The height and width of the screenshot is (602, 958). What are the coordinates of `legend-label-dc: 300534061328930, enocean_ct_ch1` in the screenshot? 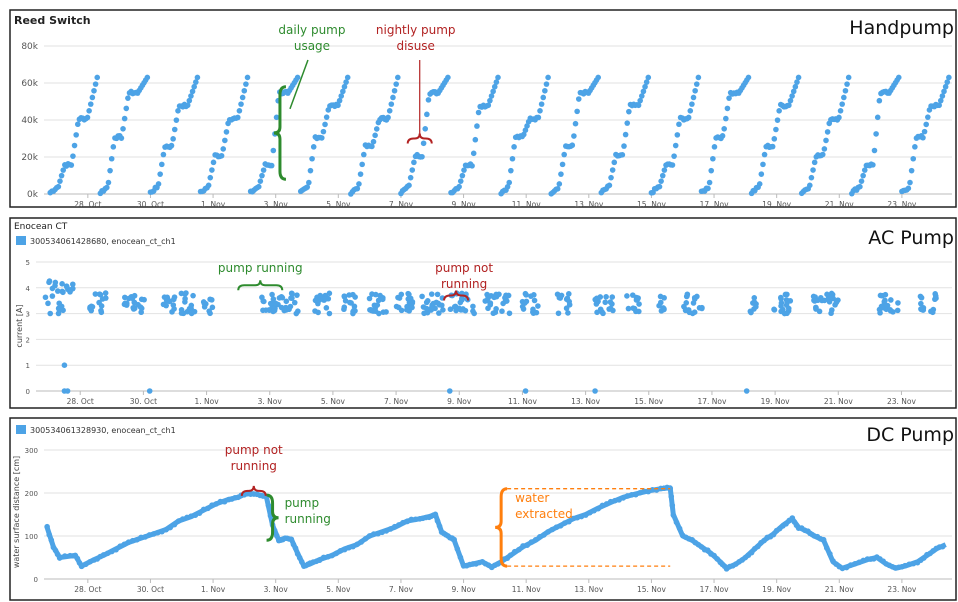 It's located at (103, 430).